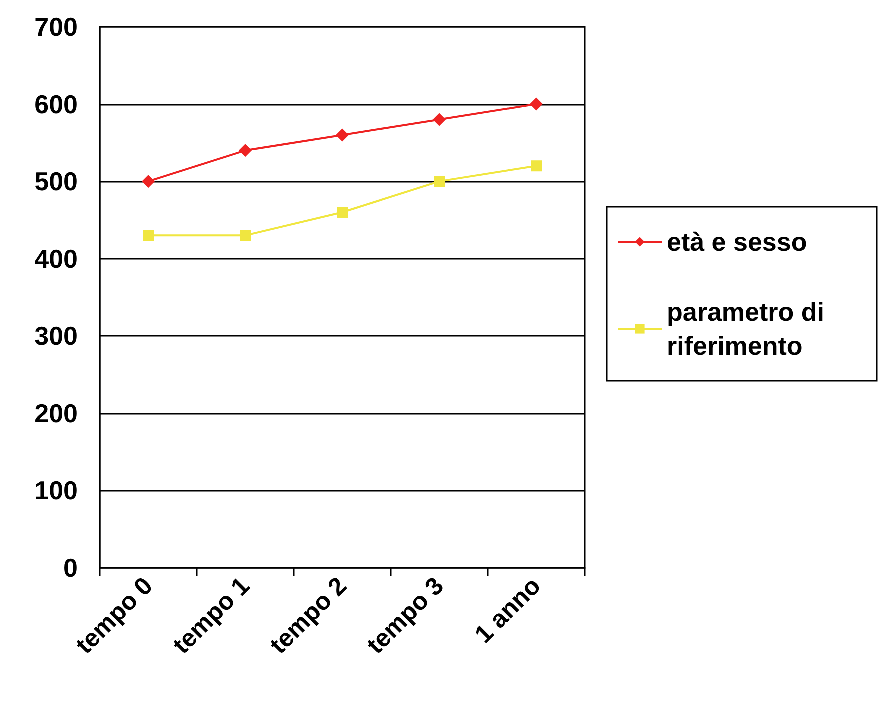 The height and width of the screenshot is (715, 894). Describe the element at coordinates (71, 568) in the screenshot. I see `y-tick-label: 0` at that location.